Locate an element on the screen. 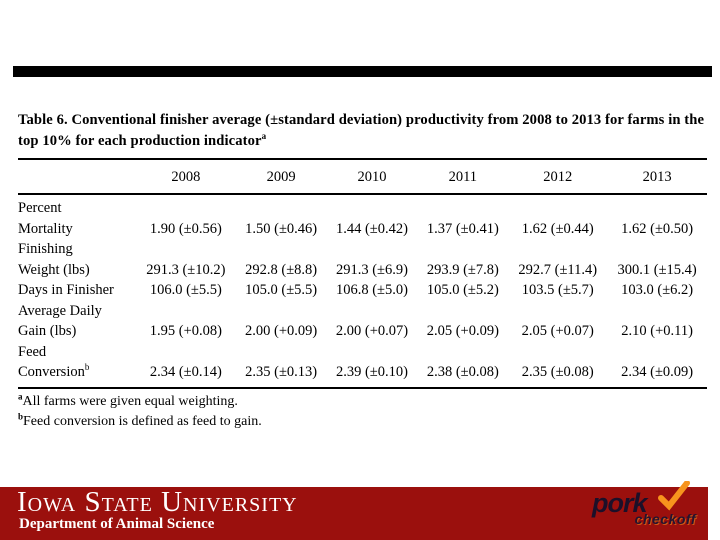 The width and height of the screenshot is (720, 540). pork-checkoff-logo: pork checkoff is located at coordinates (643, 504).